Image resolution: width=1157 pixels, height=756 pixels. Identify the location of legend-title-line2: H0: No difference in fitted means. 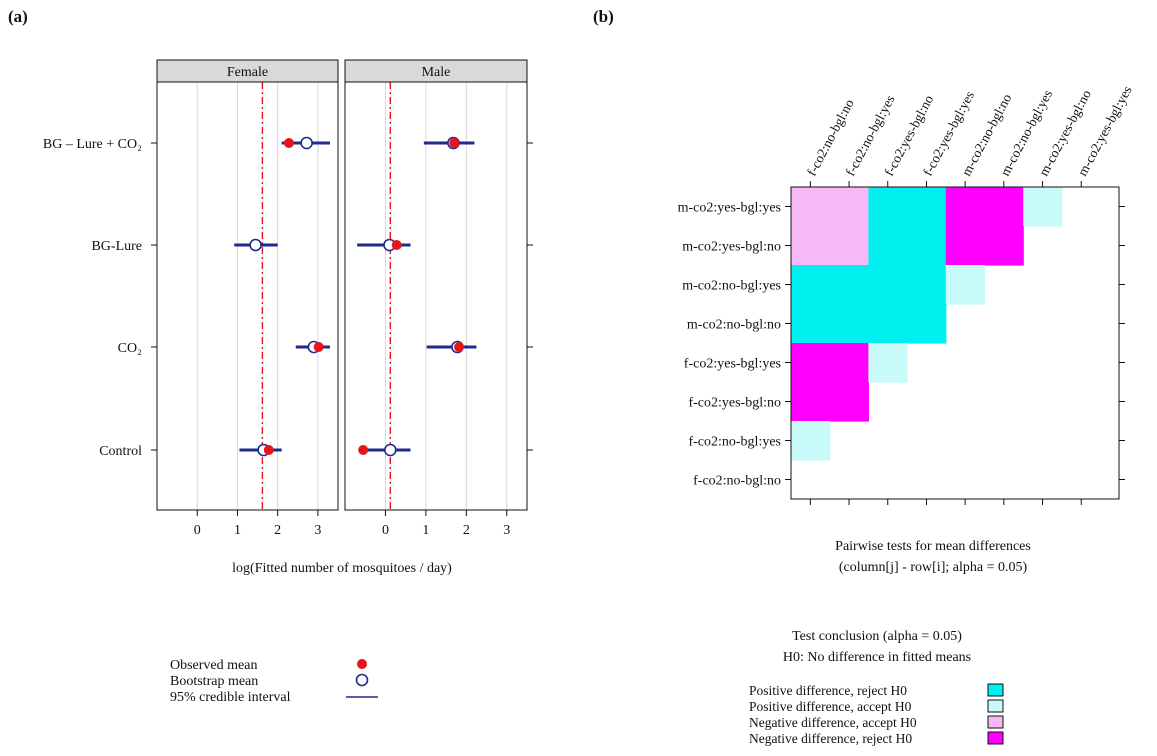
(877, 657).